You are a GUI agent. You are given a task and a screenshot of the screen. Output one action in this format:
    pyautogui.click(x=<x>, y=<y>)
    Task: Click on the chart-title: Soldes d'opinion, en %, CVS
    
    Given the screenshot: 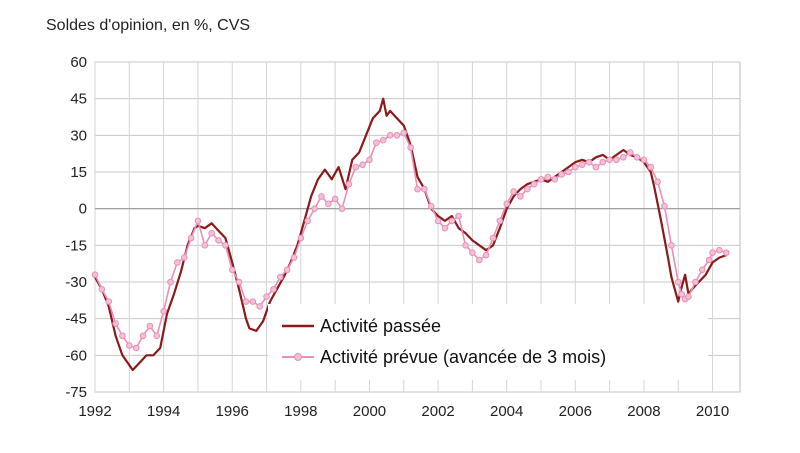 What is the action you would take?
    pyautogui.click(x=148, y=25)
    